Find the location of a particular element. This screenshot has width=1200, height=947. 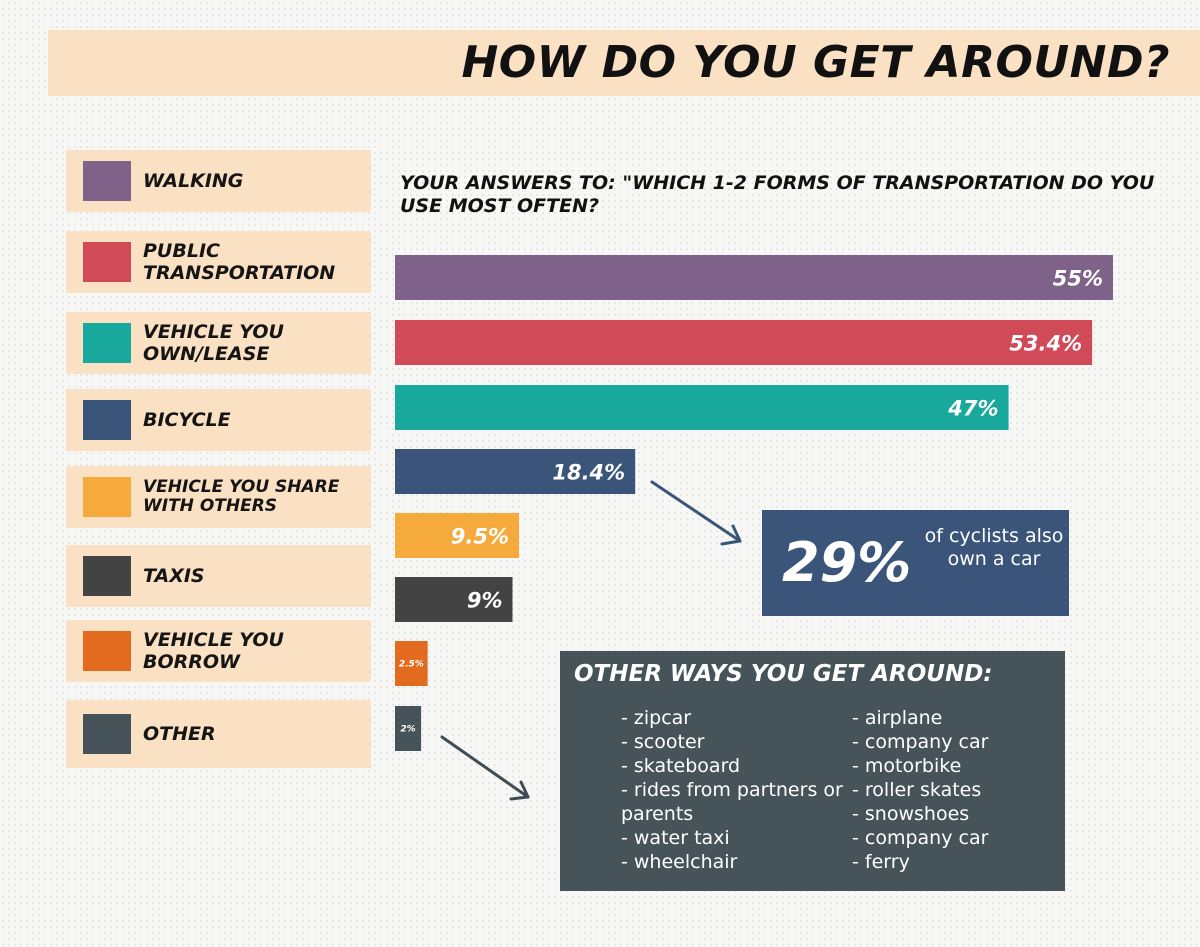

bar-value-label: 2% is located at coordinates (407, 730).